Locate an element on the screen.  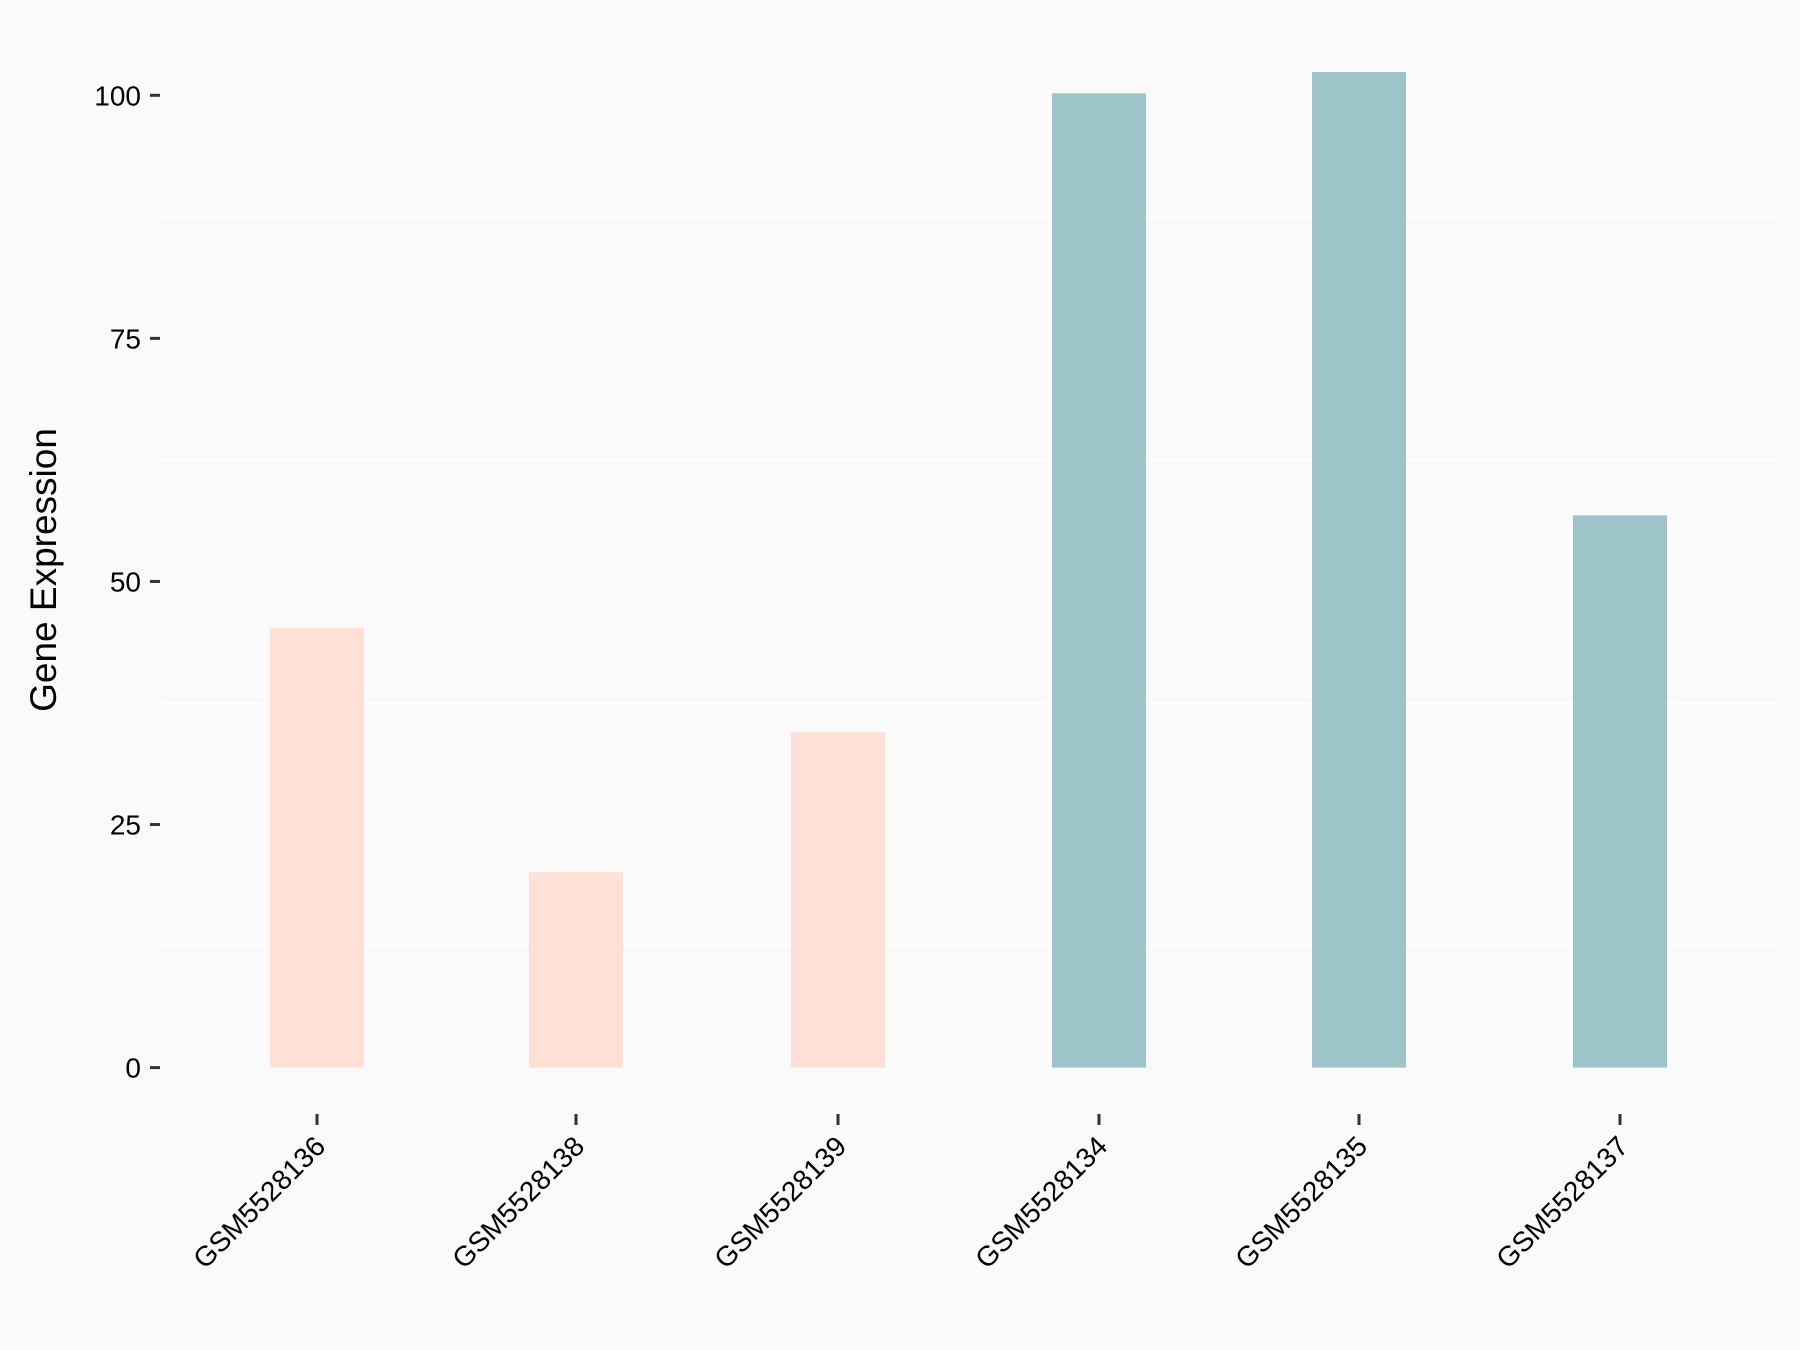
x-tick-label: GSM5528136 is located at coordinates (259, 1202).